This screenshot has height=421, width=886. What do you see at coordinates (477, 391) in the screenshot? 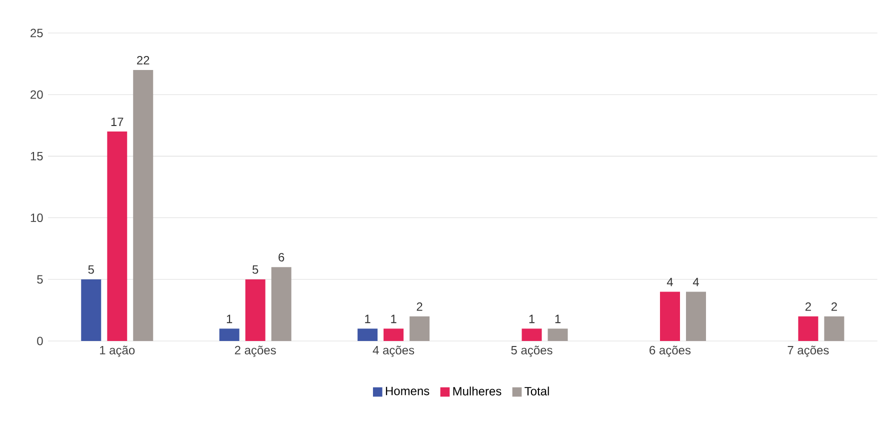
I see `legend-label: Mulheres` at bounding box center [477, 391].